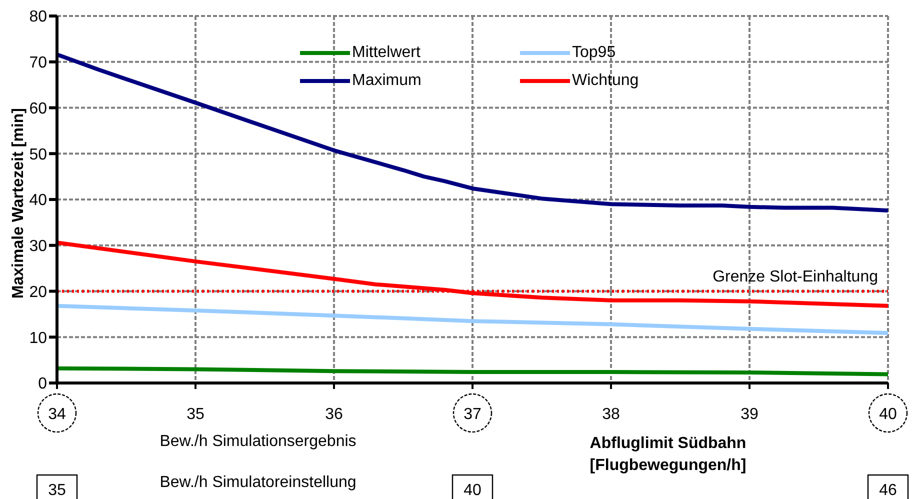 Image resolution: width=913 pixels, height=499 pixels. Describe the element at coordinates (57, 414) in the screenshot. I see `x-tick-label: 34` at that location.